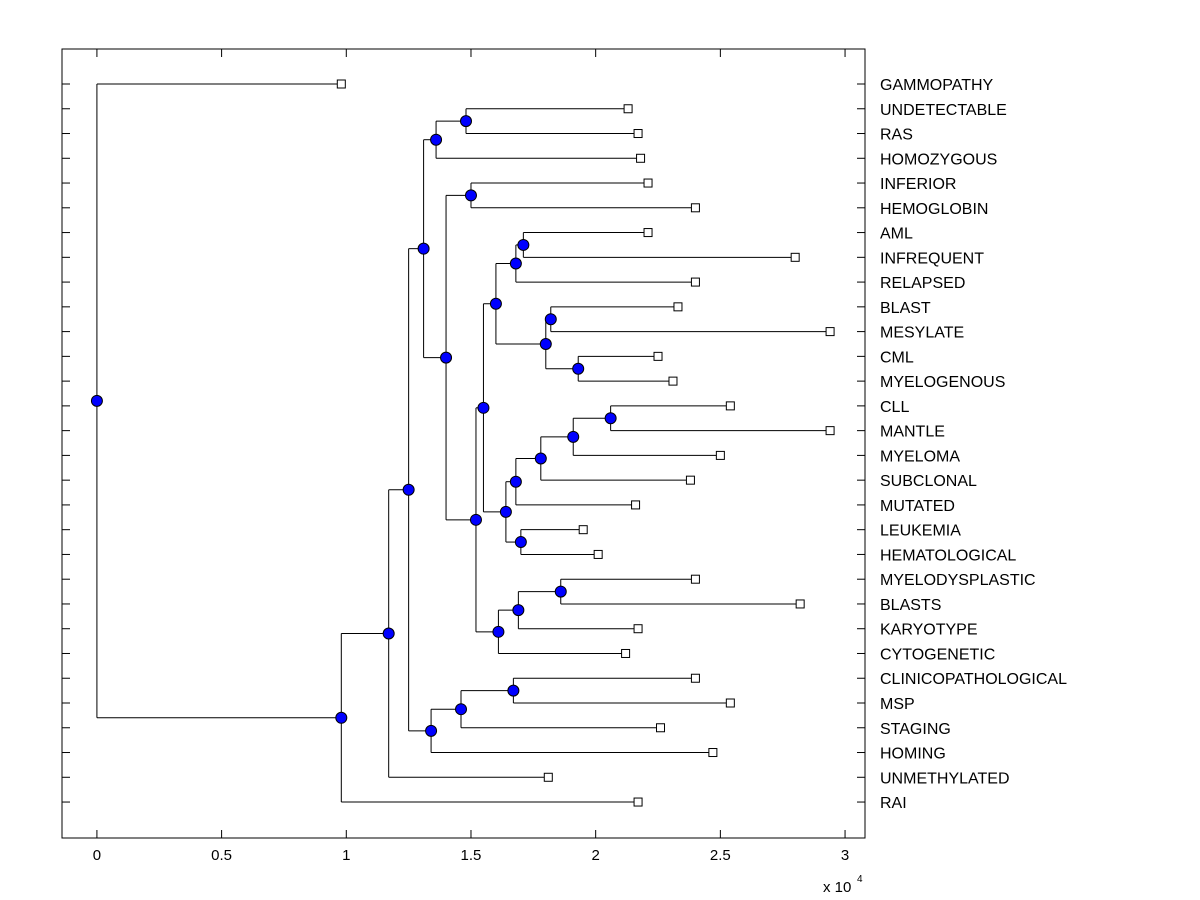  I want to click on leaf-label: MSP, so click(897, 704).